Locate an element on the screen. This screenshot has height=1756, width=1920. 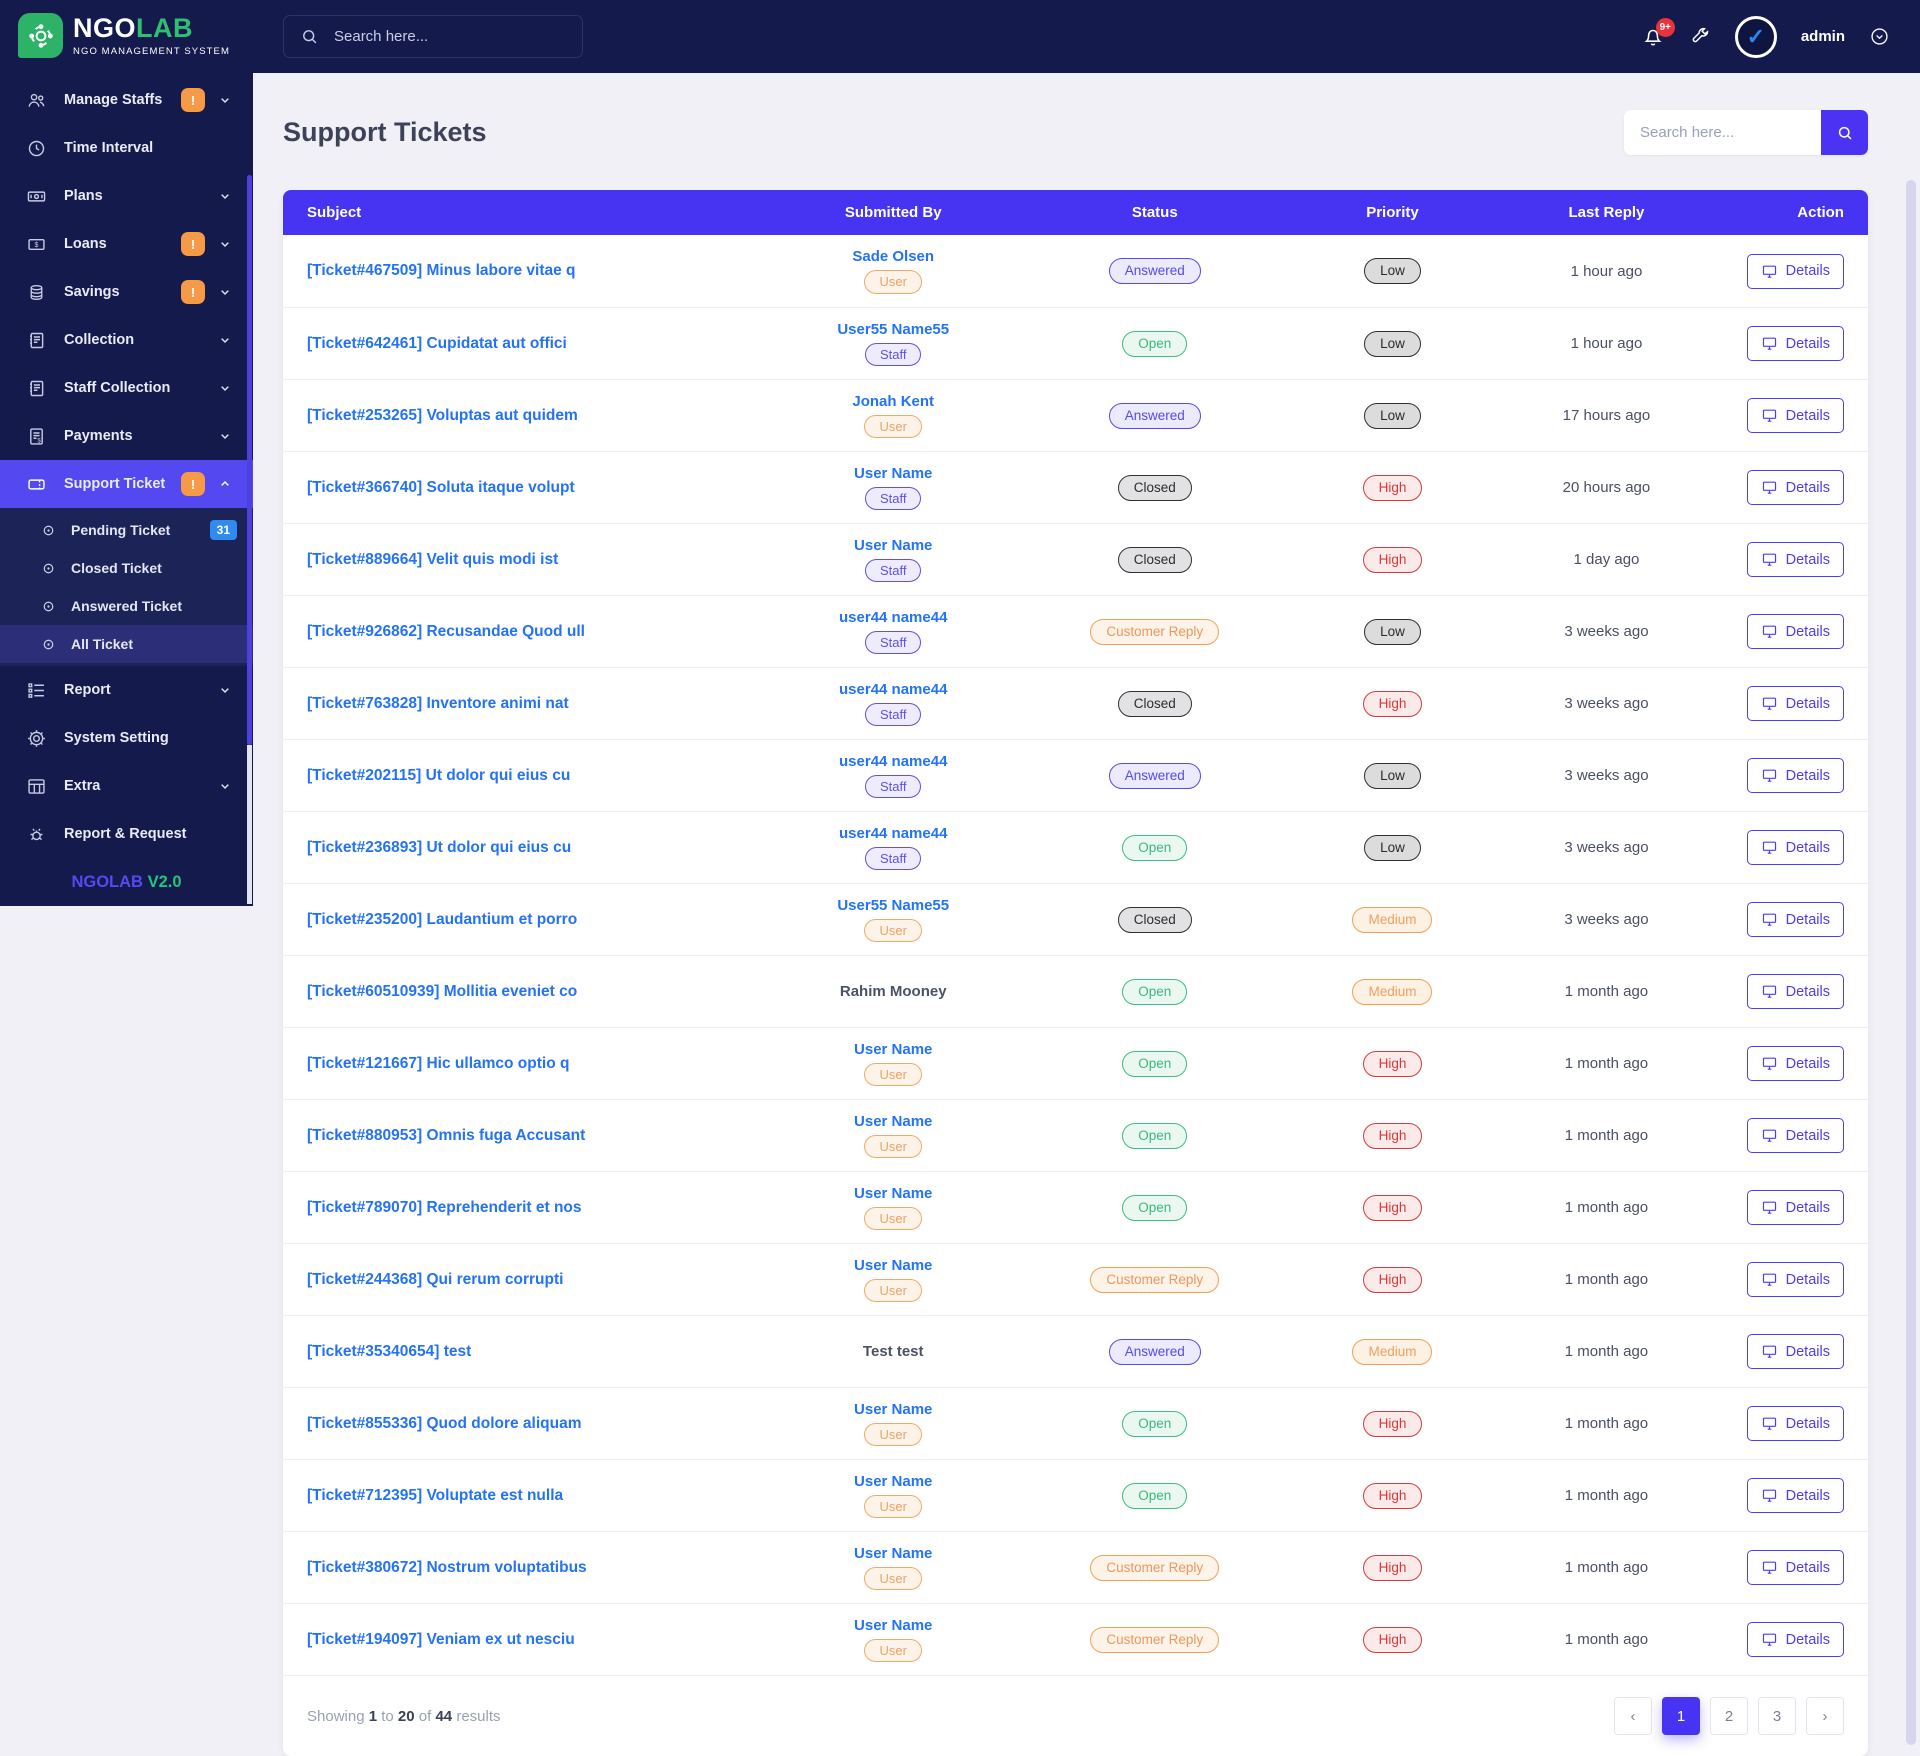
ticket-subject-link: [Ticket#926862] Recusandae Quod ull is located at coordinates (446, 631).